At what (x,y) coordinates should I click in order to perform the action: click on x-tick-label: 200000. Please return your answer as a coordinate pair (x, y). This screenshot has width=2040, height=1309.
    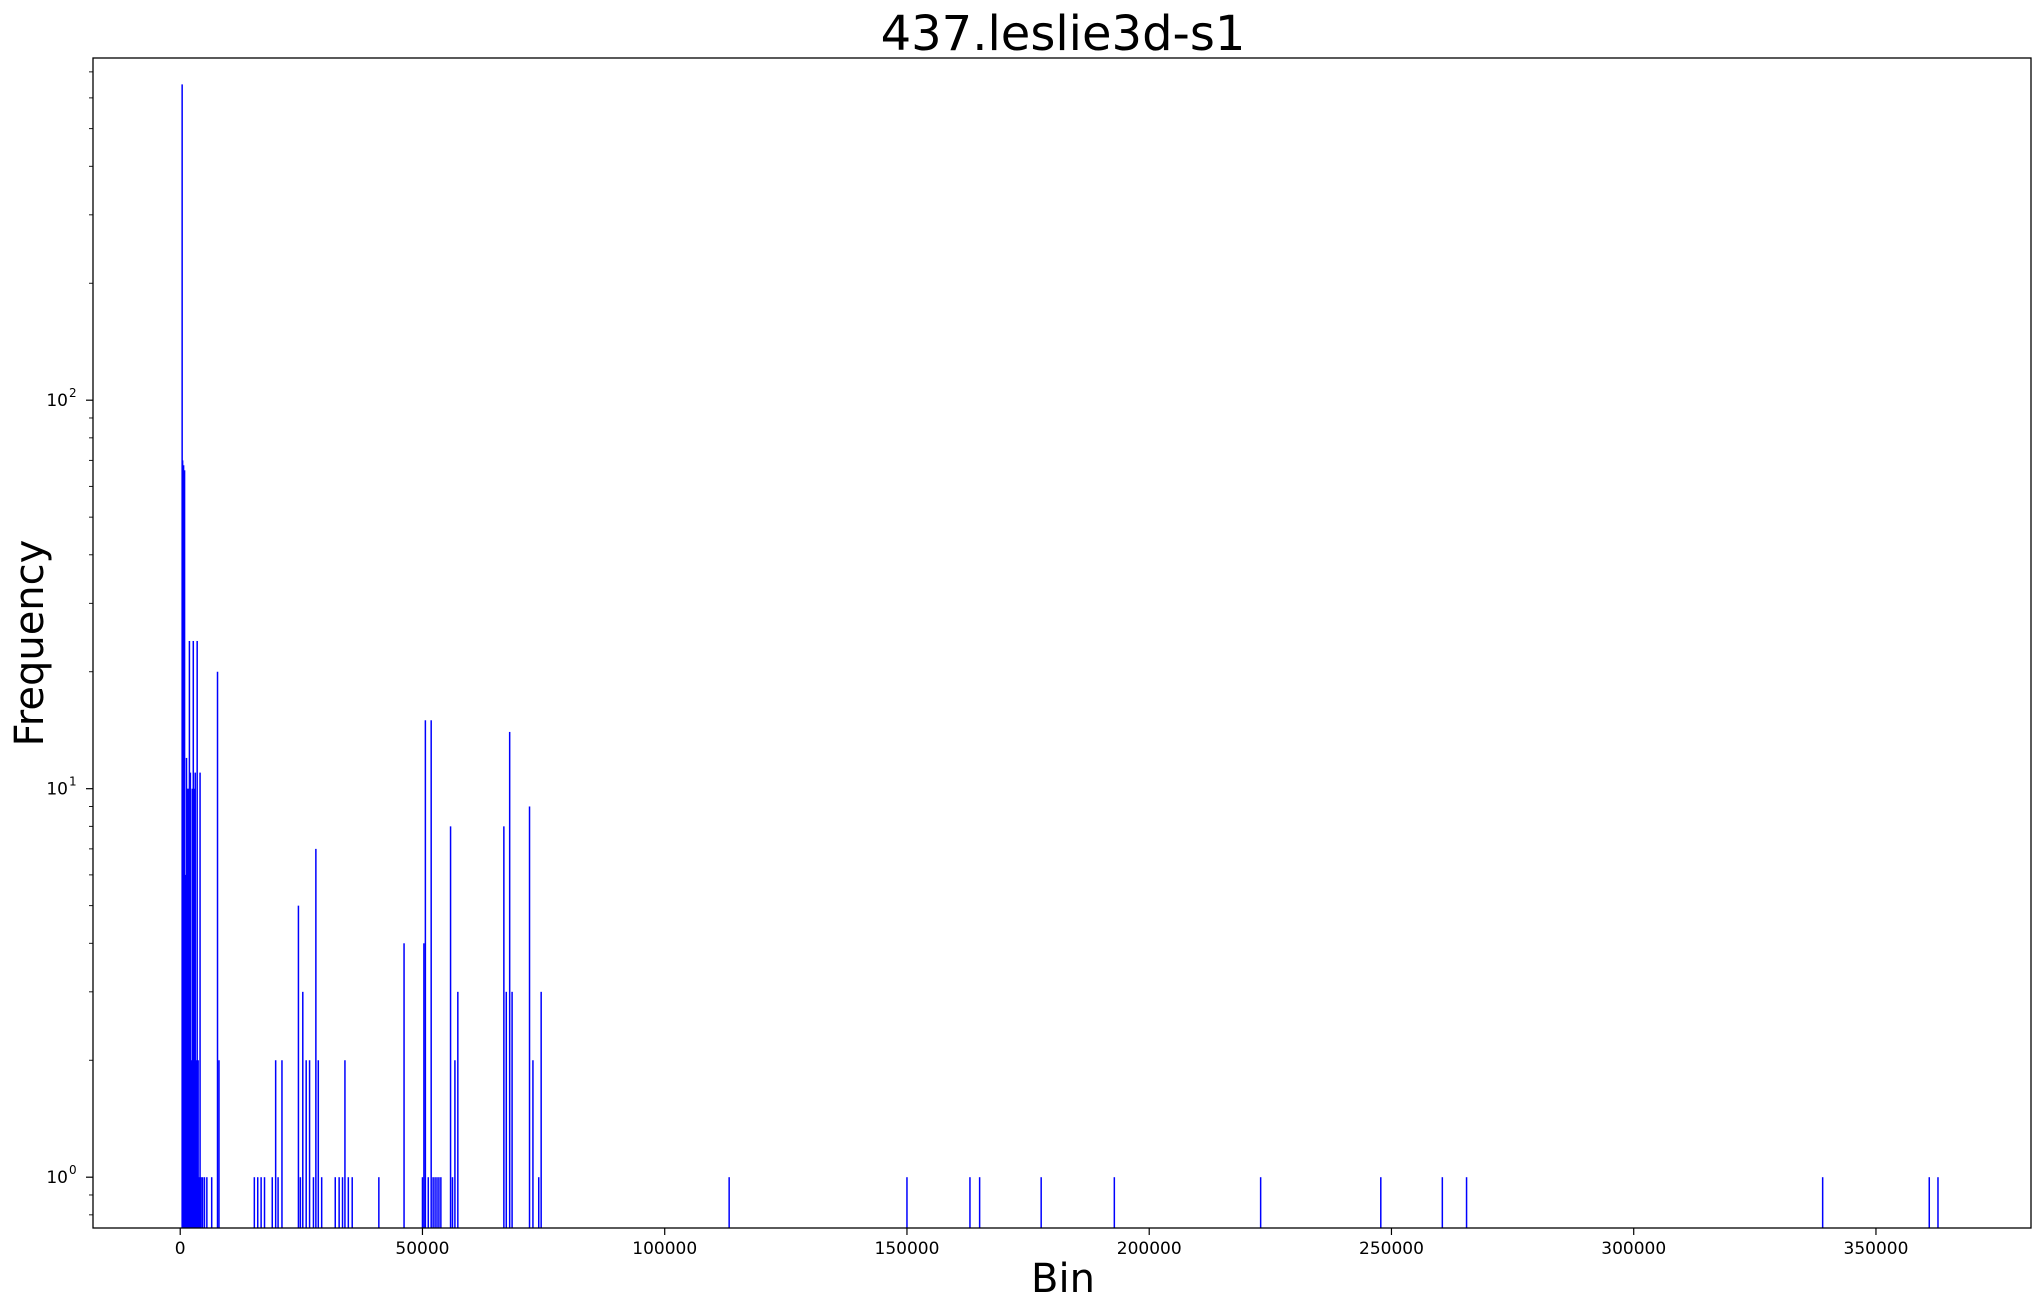
    Looking at the image, I should click on (1149, 1249).